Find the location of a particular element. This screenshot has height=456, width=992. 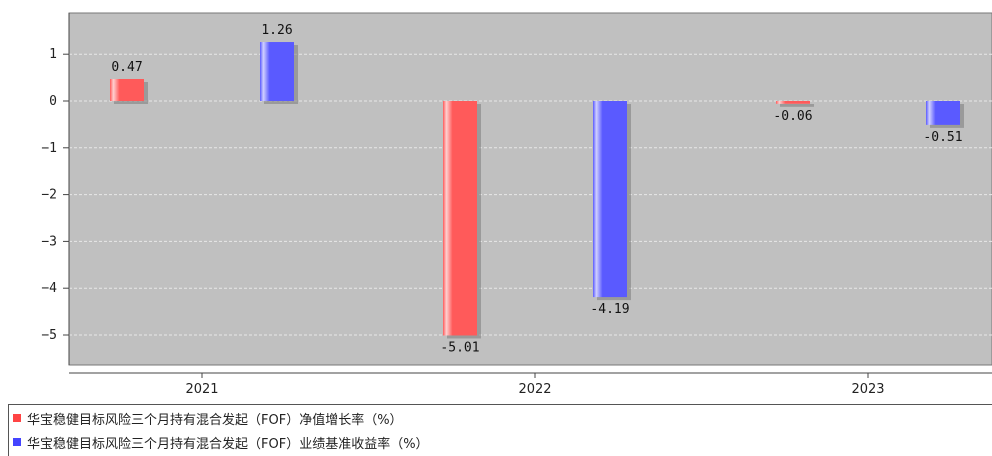

legend-label-series-1: 华宝稳健目标风险三个月持有混合发起（FOF）净值增长率（%） is located at coordinates (215, 420).